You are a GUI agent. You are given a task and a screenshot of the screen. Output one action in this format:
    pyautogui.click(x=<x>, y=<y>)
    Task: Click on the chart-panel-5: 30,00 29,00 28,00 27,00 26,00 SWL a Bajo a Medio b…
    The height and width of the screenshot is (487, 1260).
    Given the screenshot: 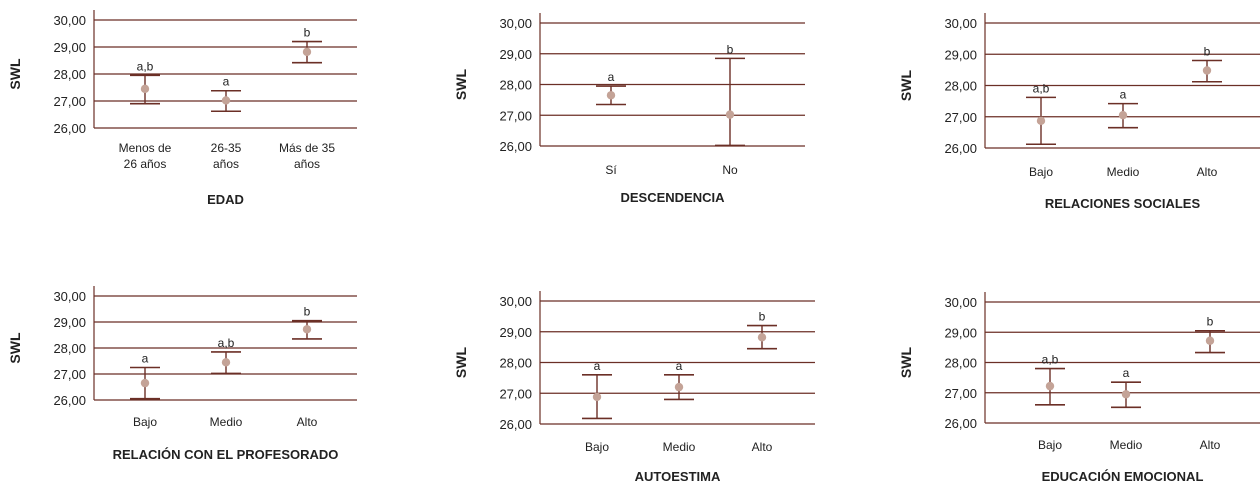 What is the action you would take?
    pyautogui.click(x=634, y=387)
    